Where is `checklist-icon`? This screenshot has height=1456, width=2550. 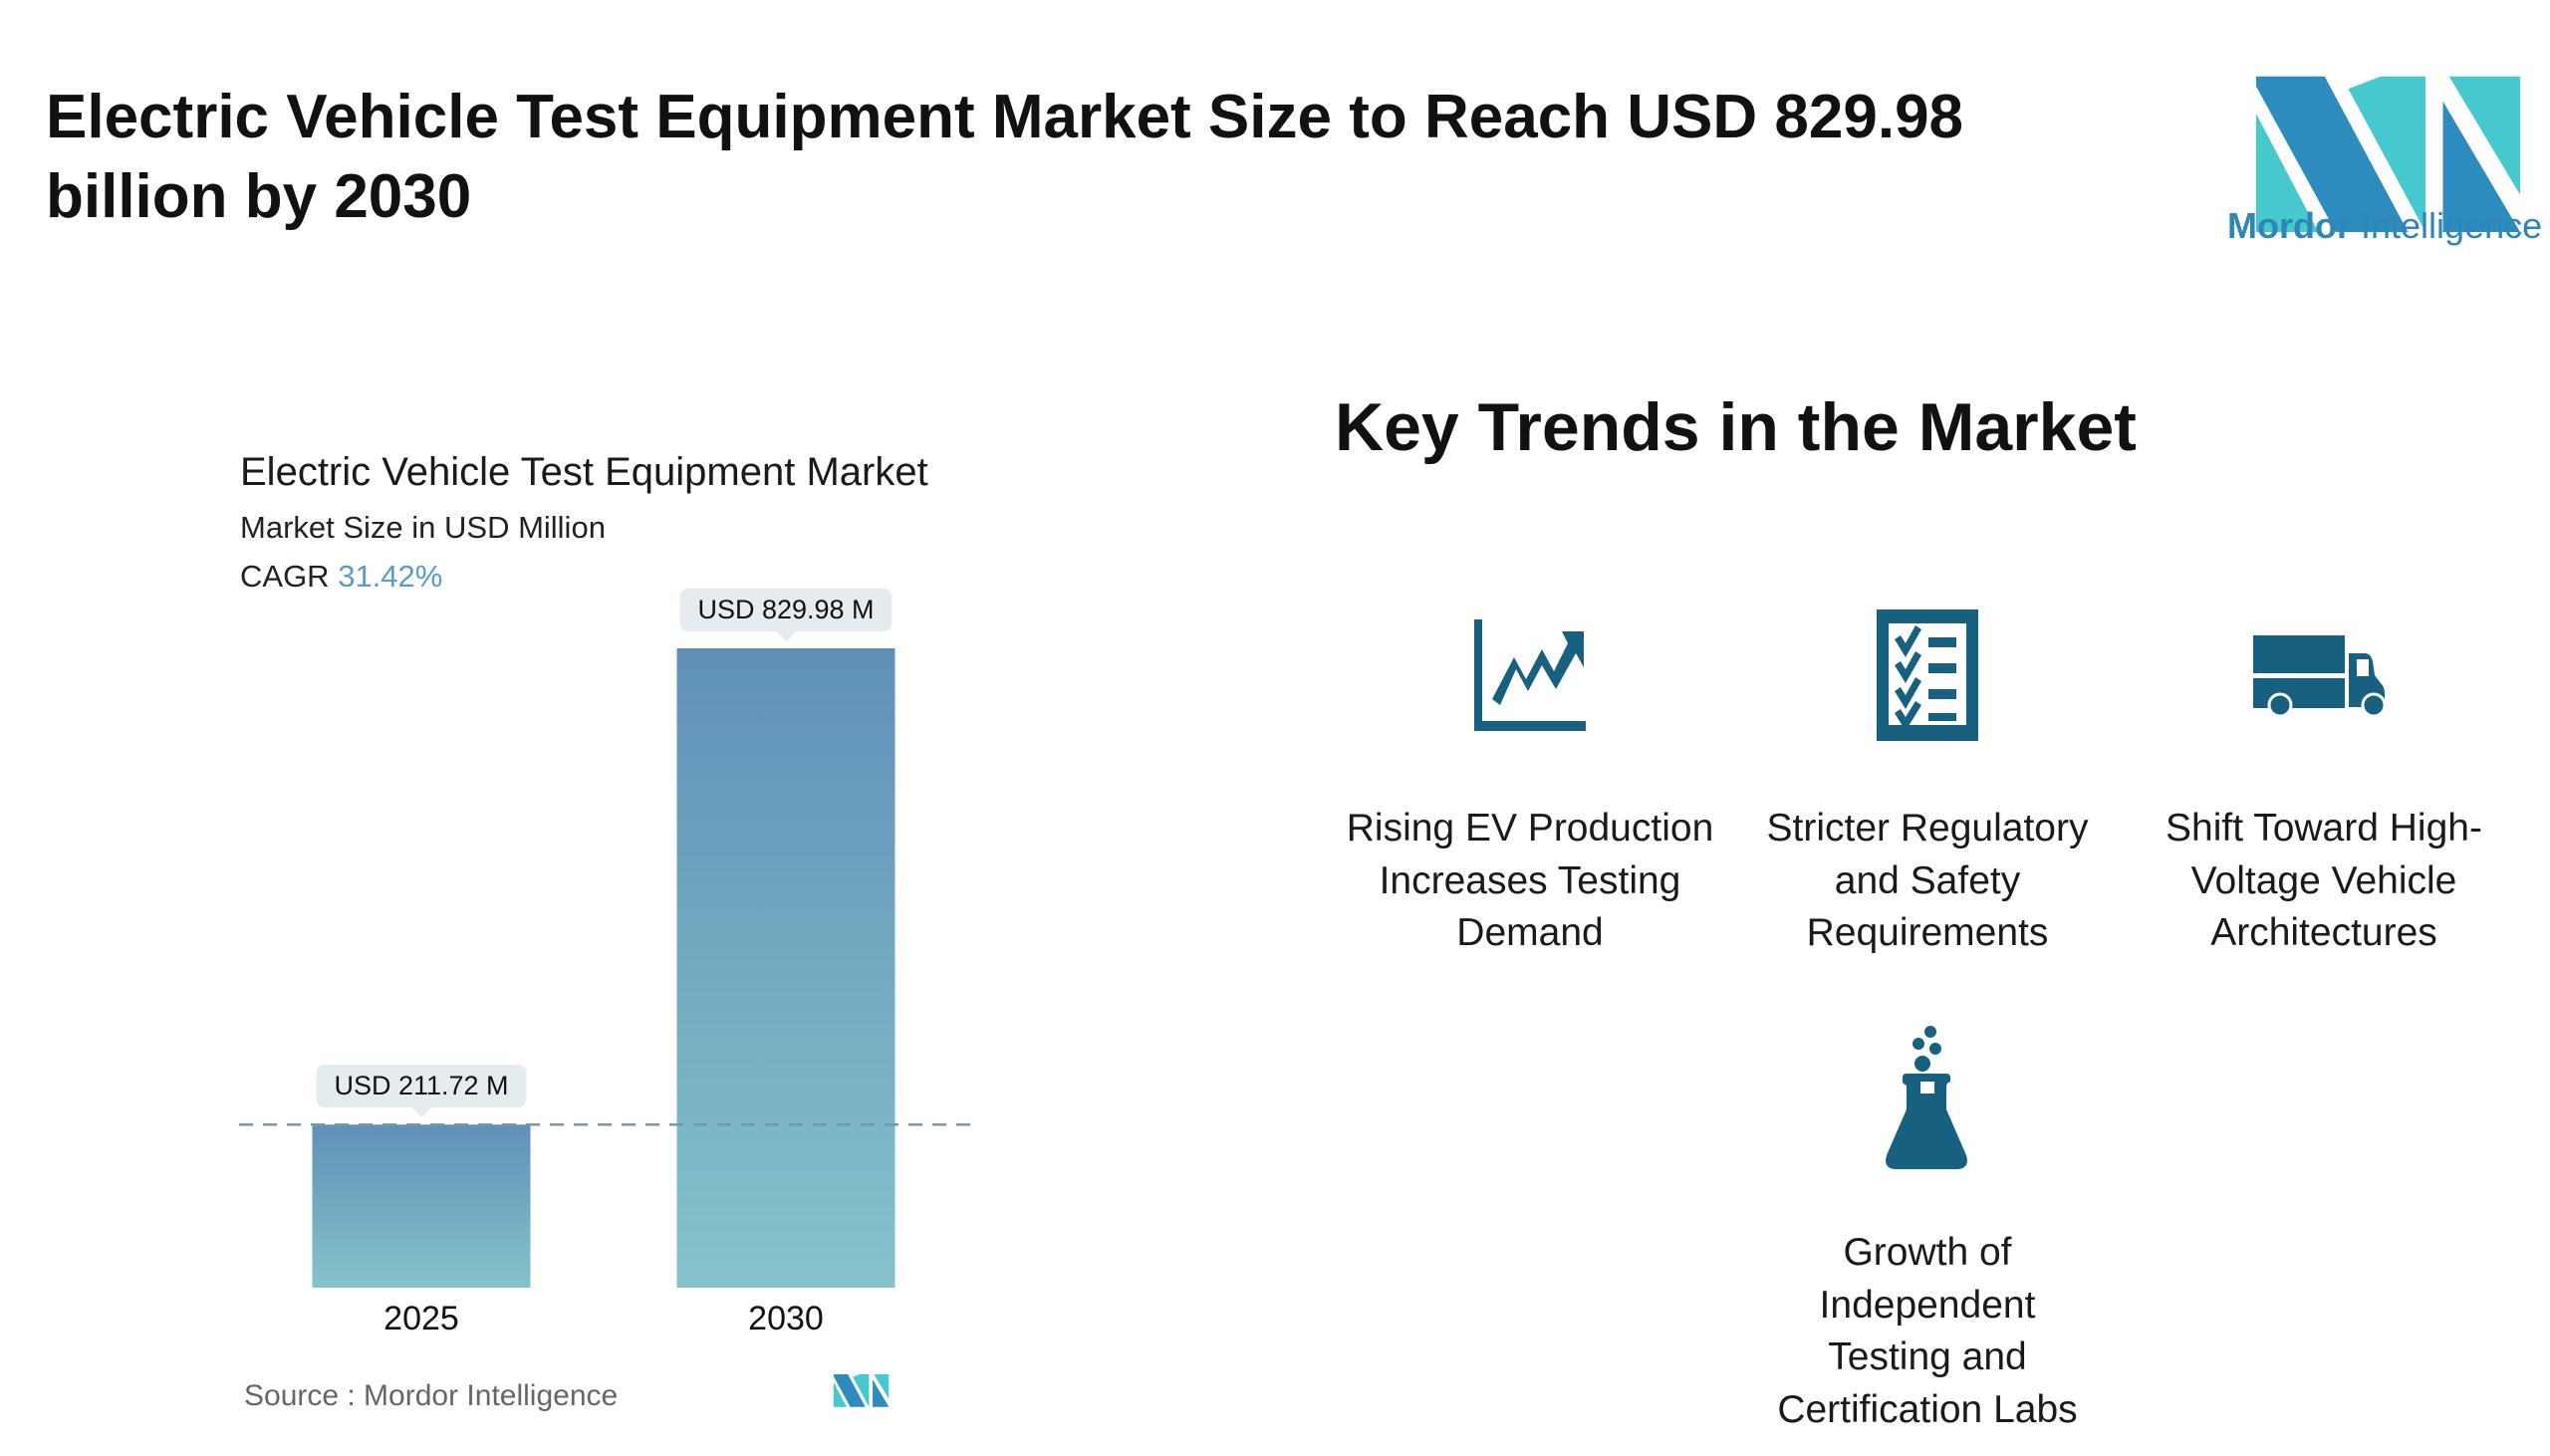 checklist-icon is located at coordinates (1927, 675).